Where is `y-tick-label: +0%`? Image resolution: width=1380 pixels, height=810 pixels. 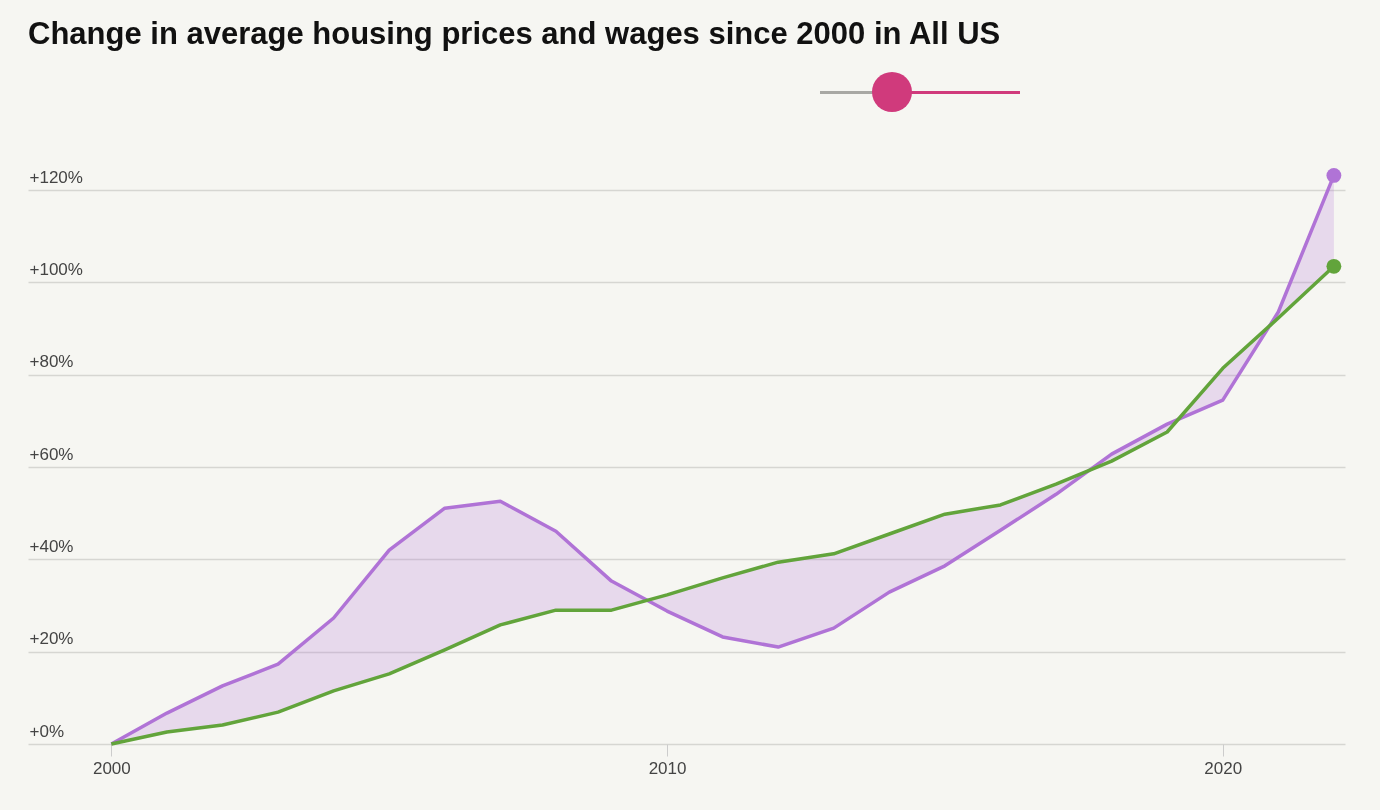 y-tick-label: +0% is located at coordinates (46, 731).